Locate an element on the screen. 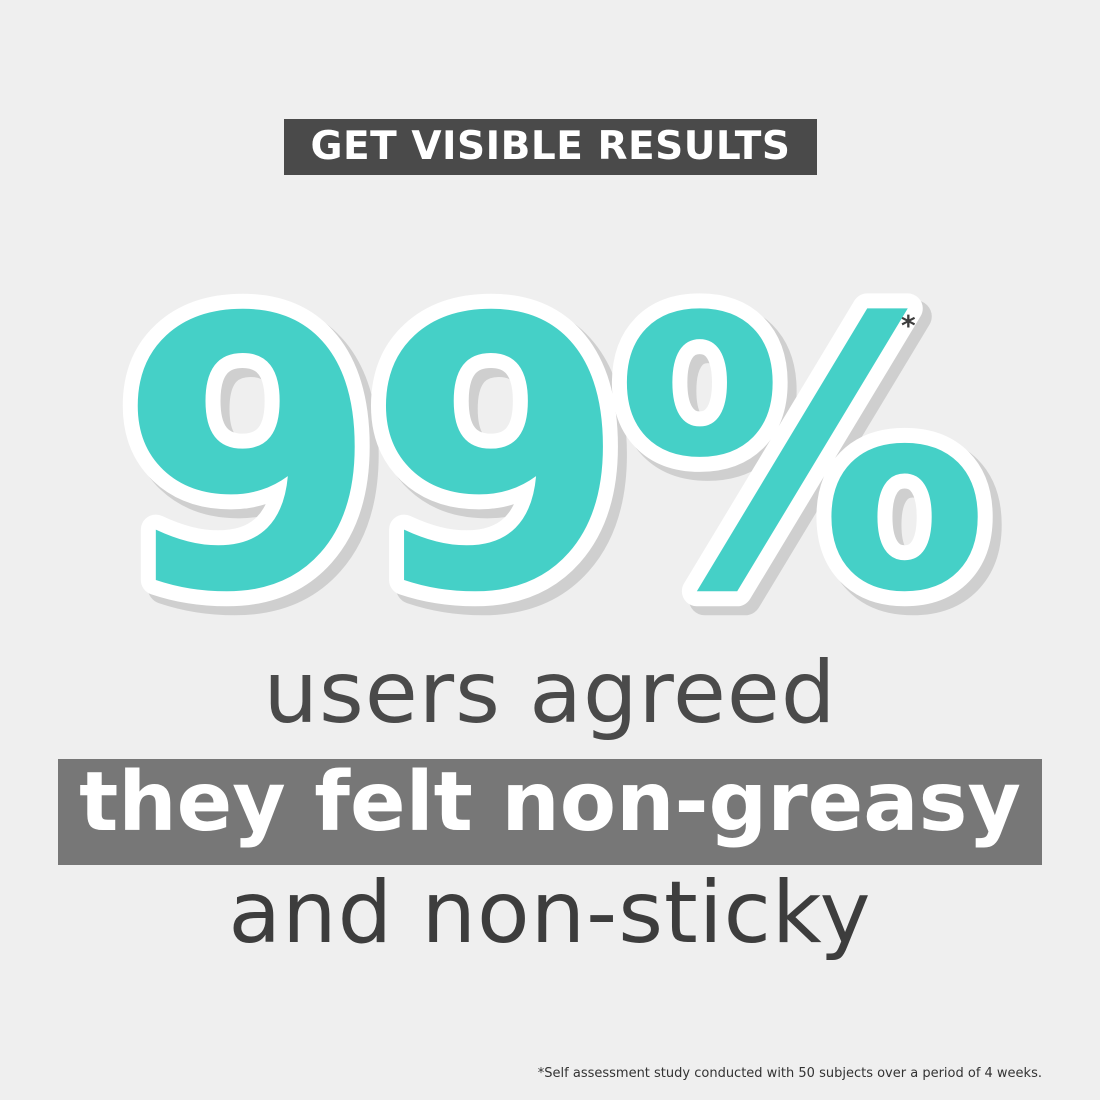  highlight-band is located at coordinates (550, 812).